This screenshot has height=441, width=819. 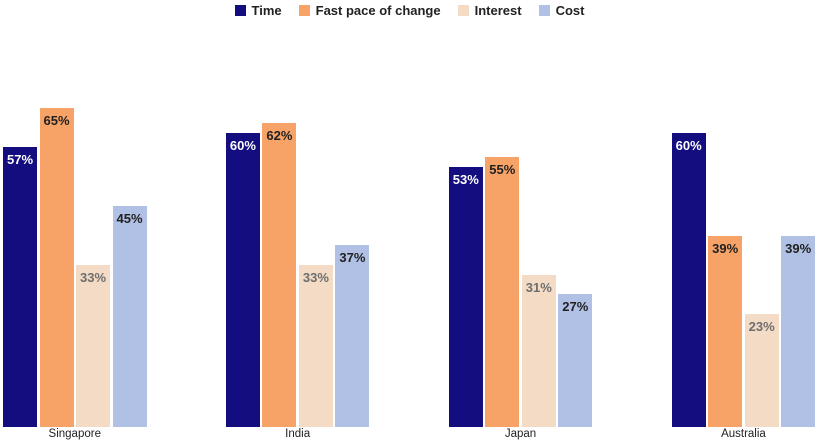 What do you see at coordinates (798, 248) in the screenshot?
I see `bar-value-label-cost-australia: 39%` at bounding box center [798, 248].